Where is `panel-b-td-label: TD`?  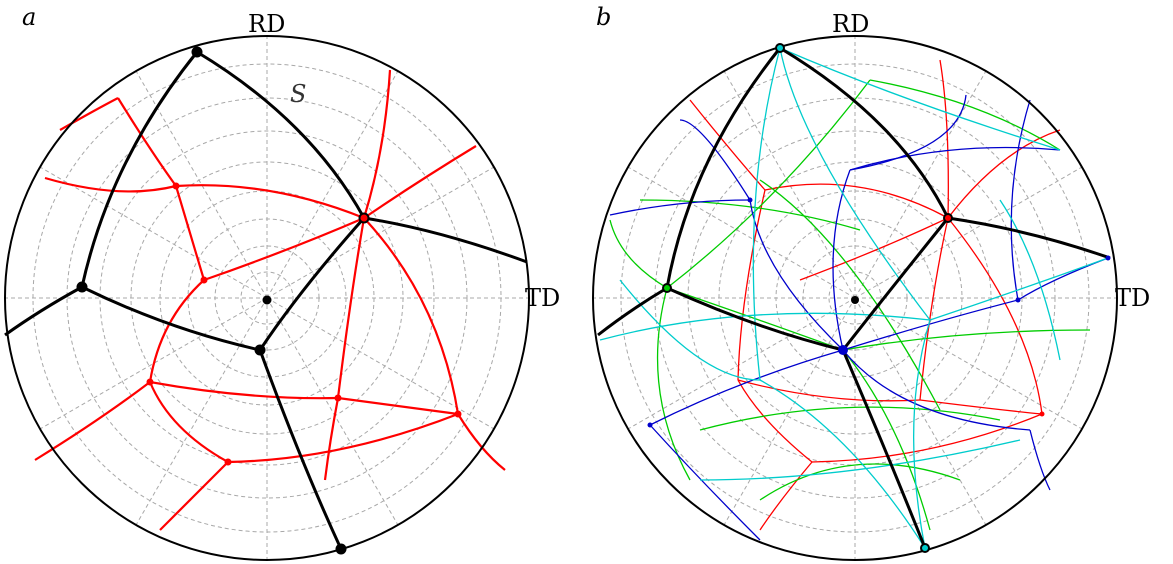
panel-b-td-label: TD is located at coordinates (1132, 298).